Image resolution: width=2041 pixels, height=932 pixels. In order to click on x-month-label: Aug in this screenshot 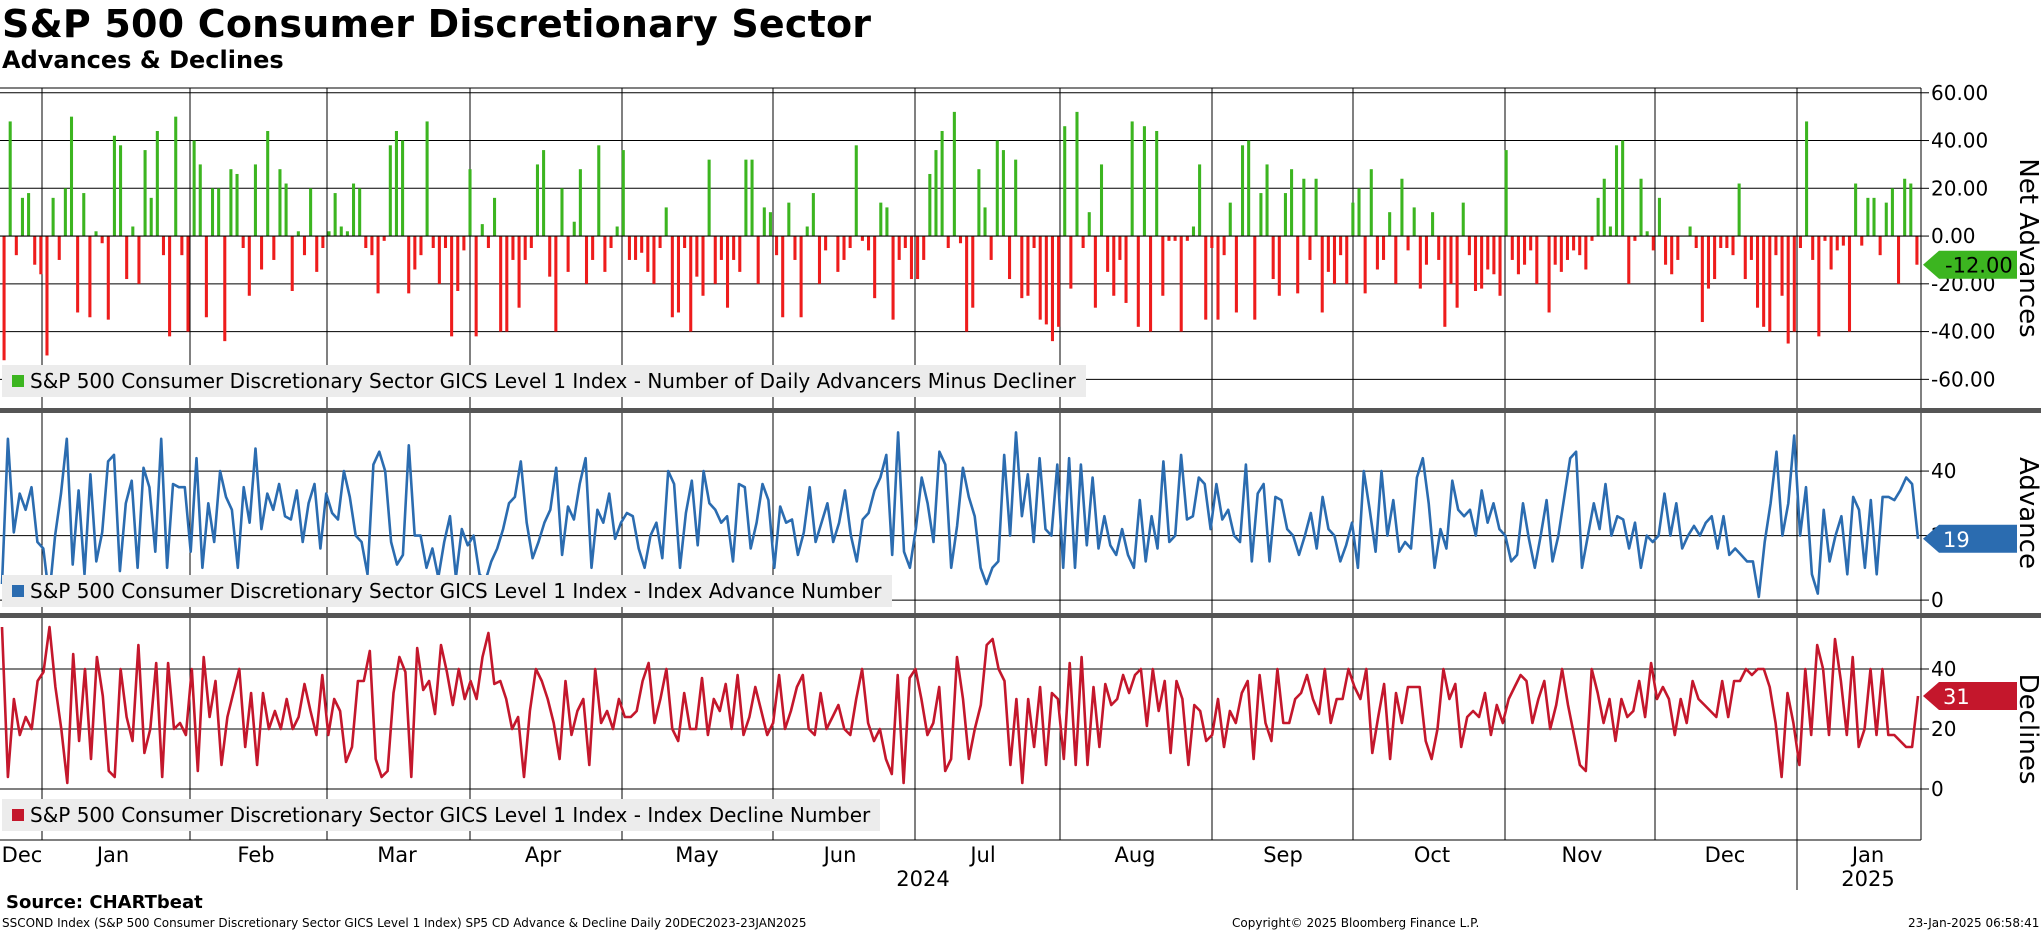, I will do `click(1134, 855)`.